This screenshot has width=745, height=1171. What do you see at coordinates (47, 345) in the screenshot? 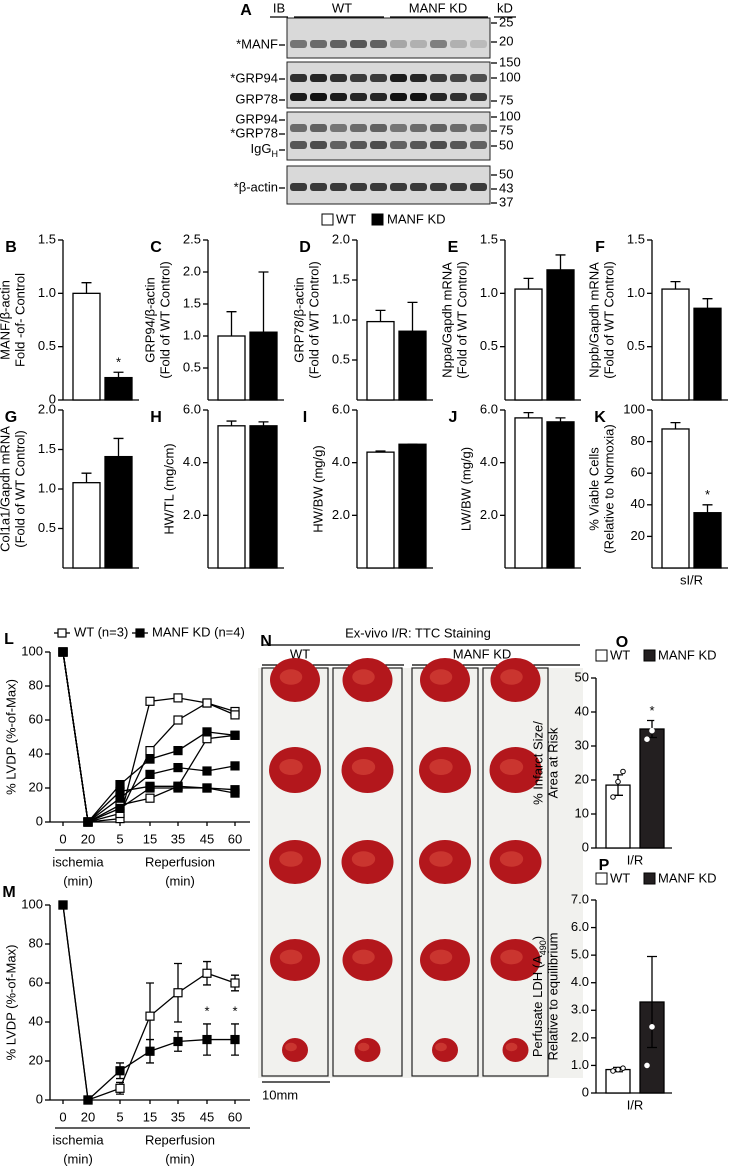
I see `y-tick-label: 0.5` at bounding box center [47, 345].